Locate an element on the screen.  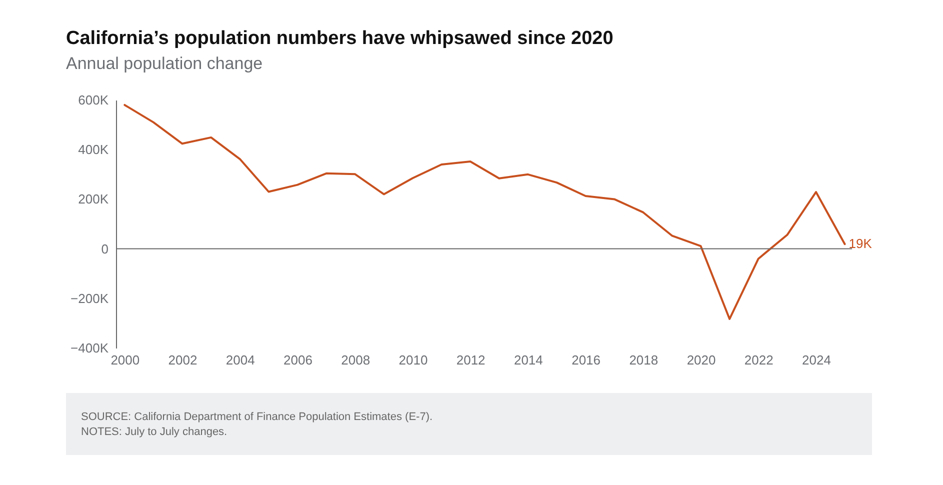
y-tick-label: 600K is located at coordinates (93, 100).